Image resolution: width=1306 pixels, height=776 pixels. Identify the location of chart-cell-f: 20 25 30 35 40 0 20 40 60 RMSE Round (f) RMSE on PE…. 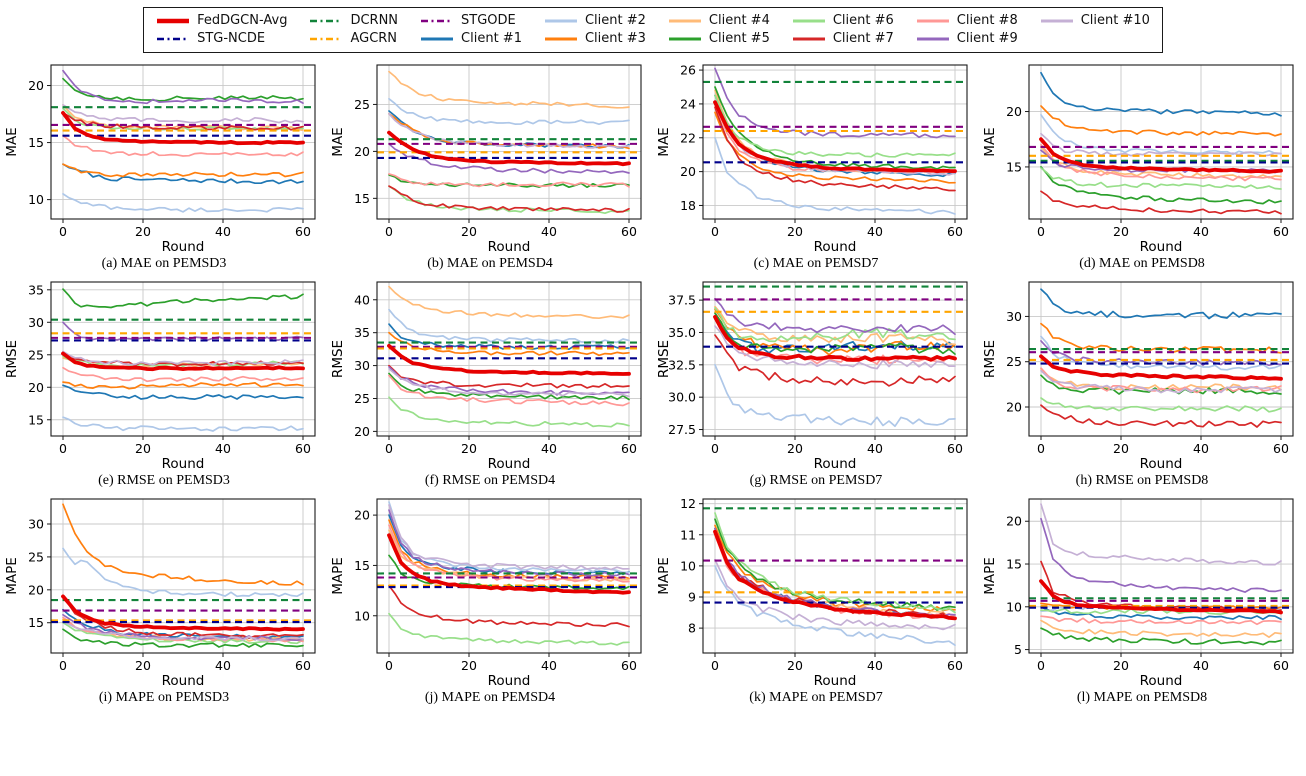
(490, 384).